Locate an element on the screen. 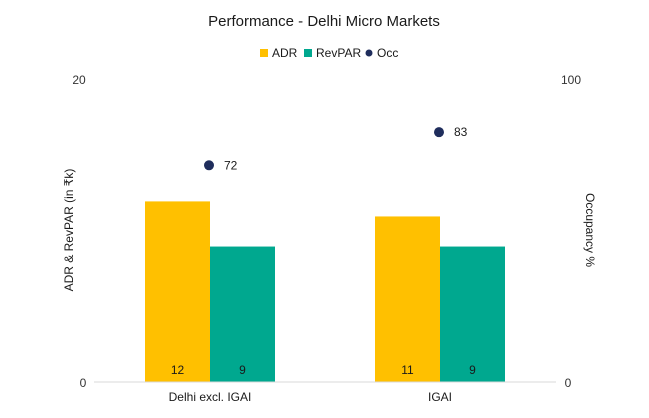 The width and height of the screenshot is (649, 418). data-label-revpar-0: 9 is located at coordinates (242, 370).